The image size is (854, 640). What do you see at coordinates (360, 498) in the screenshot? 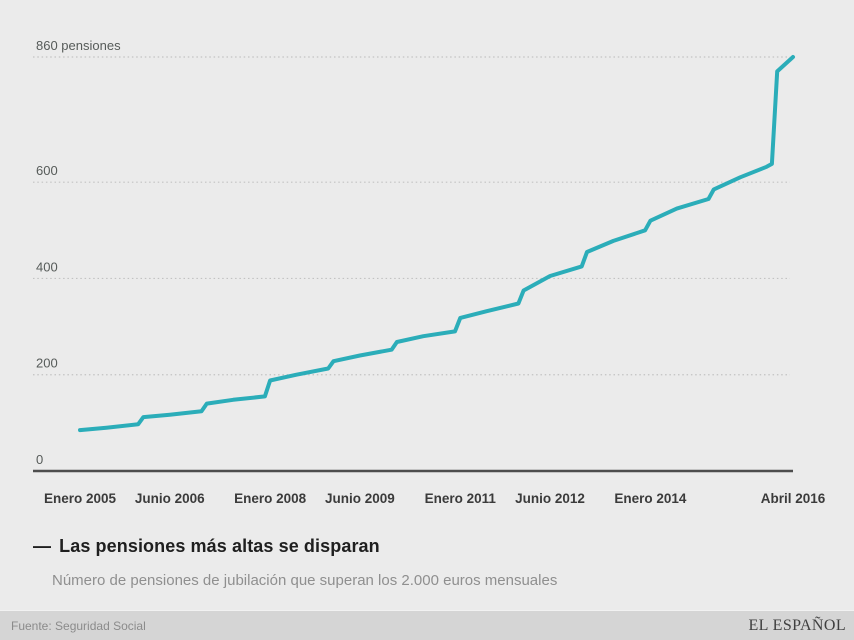
I see `x-axis-label: Junio 2009` at bounding box center [360, 498].